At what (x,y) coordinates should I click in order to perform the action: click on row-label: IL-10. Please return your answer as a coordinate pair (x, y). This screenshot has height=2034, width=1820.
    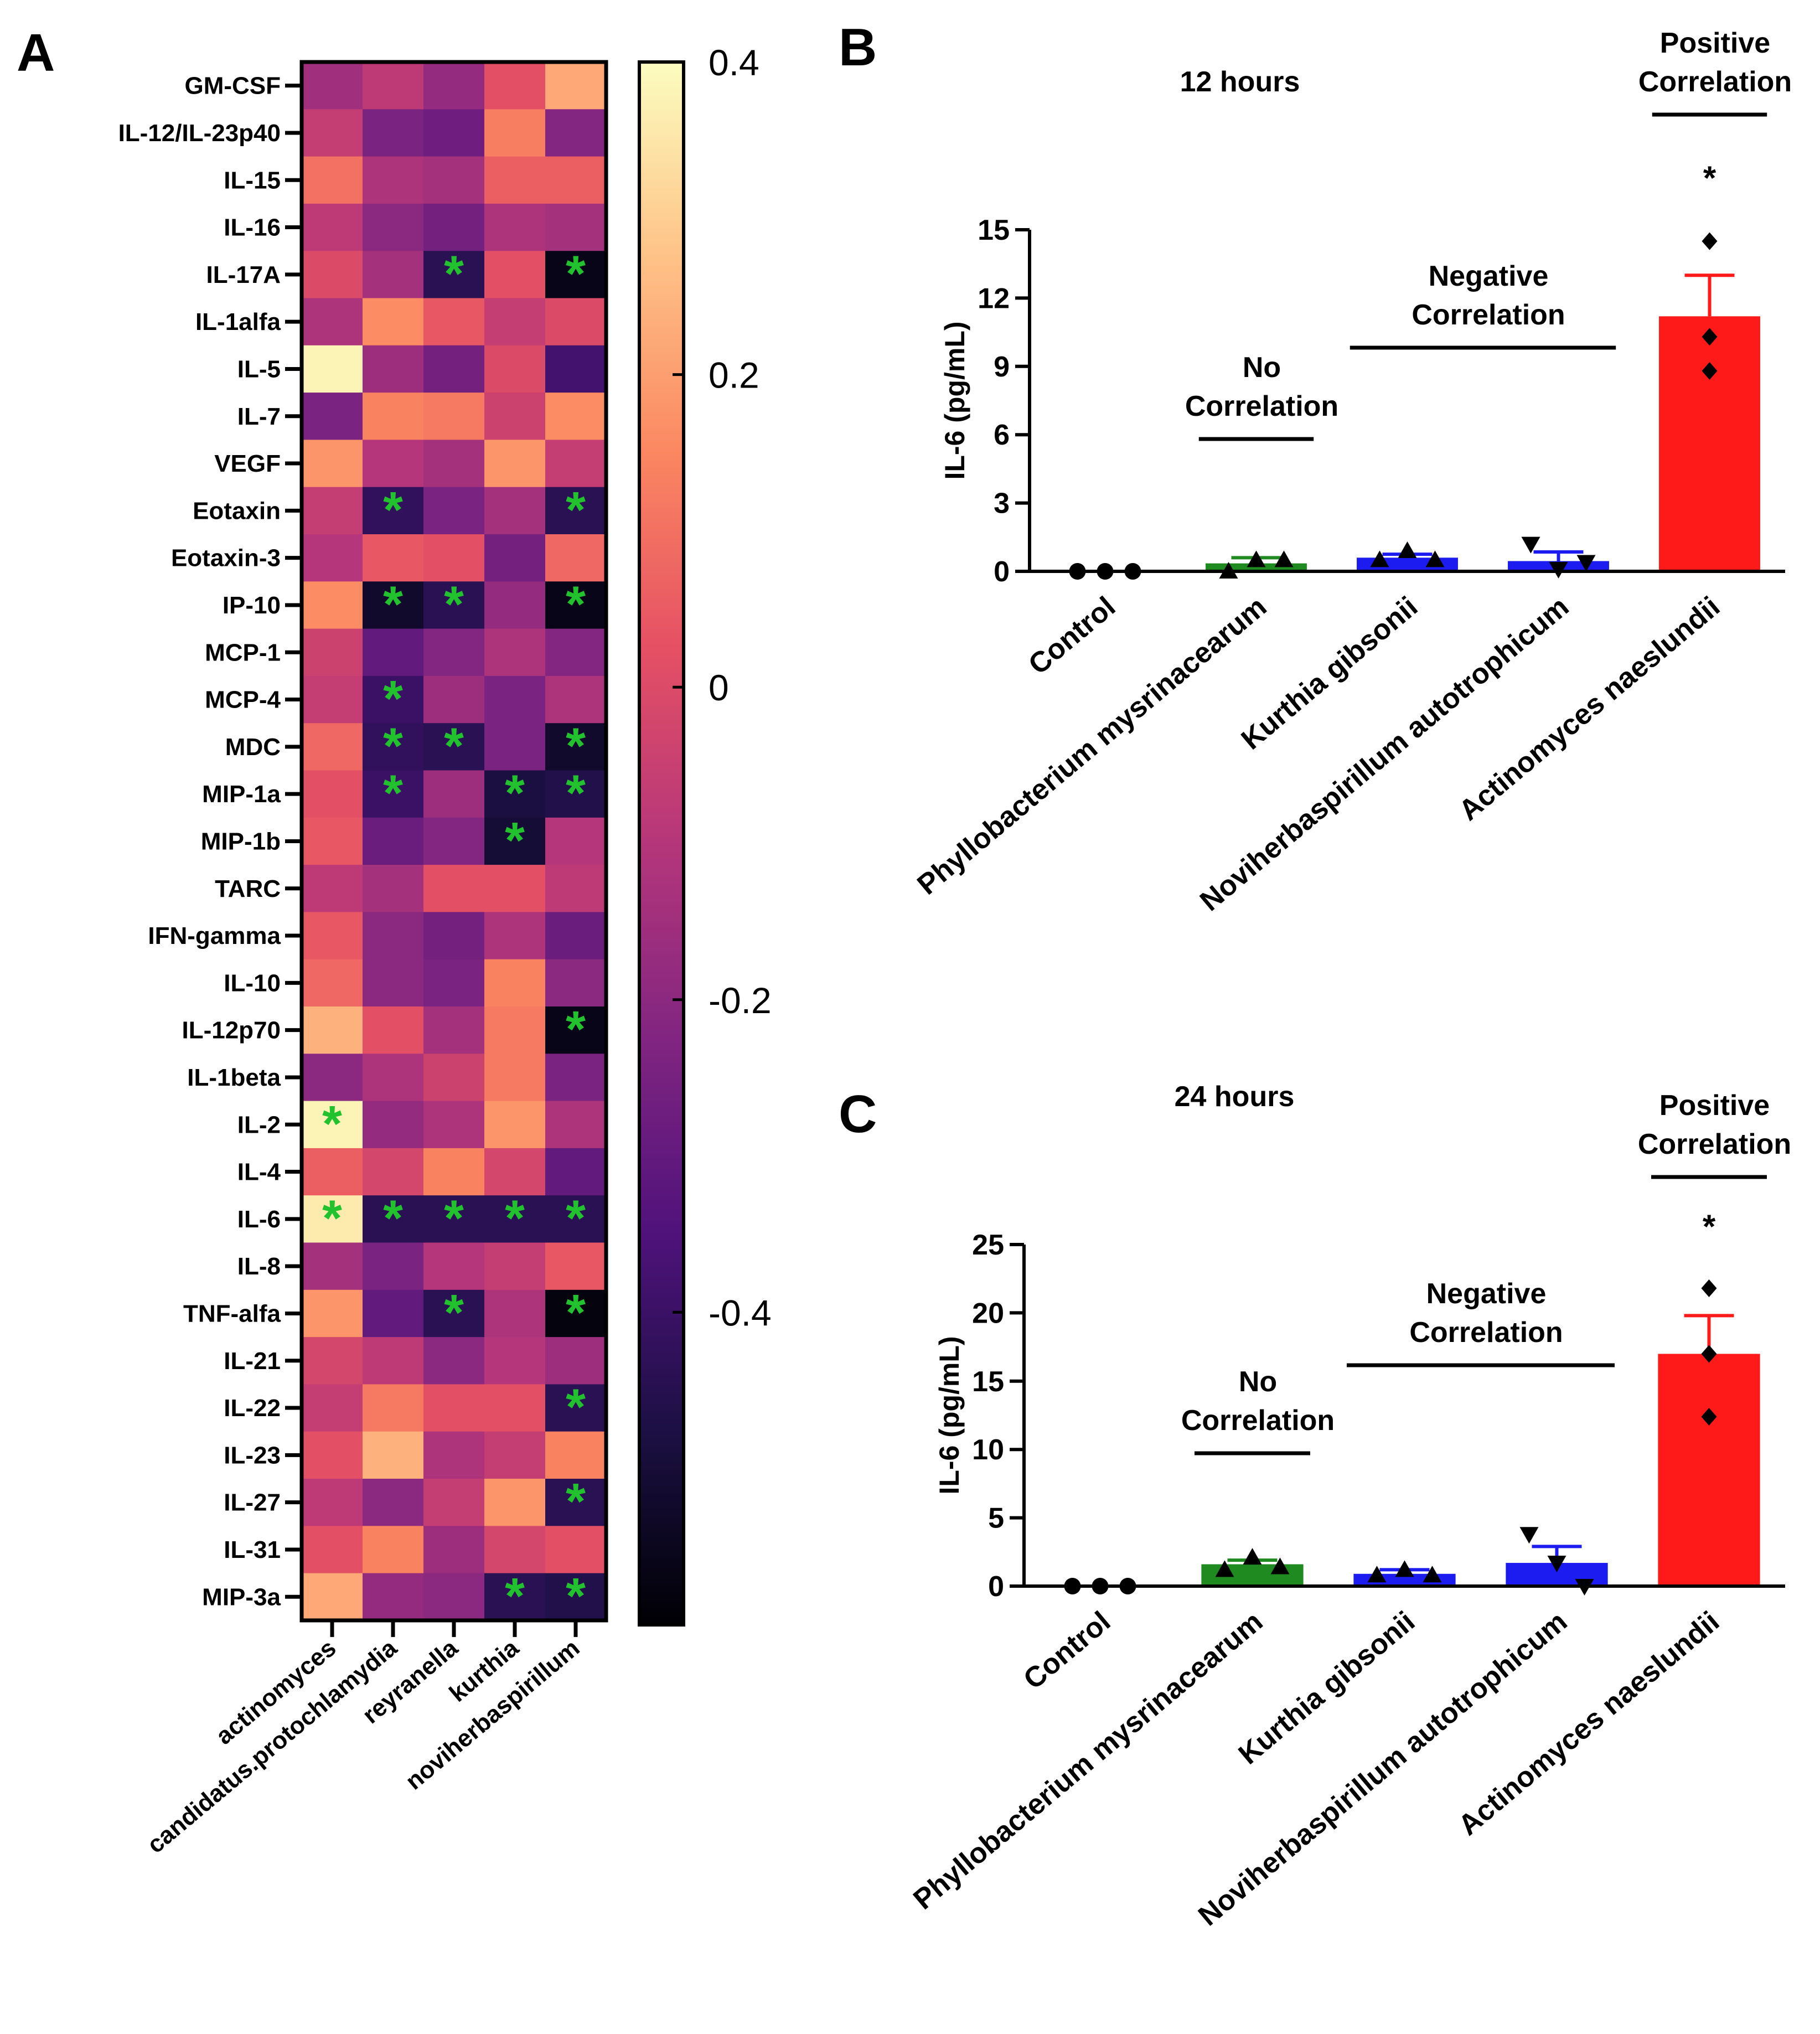
    Looking at the image, I should click on (253, 983).